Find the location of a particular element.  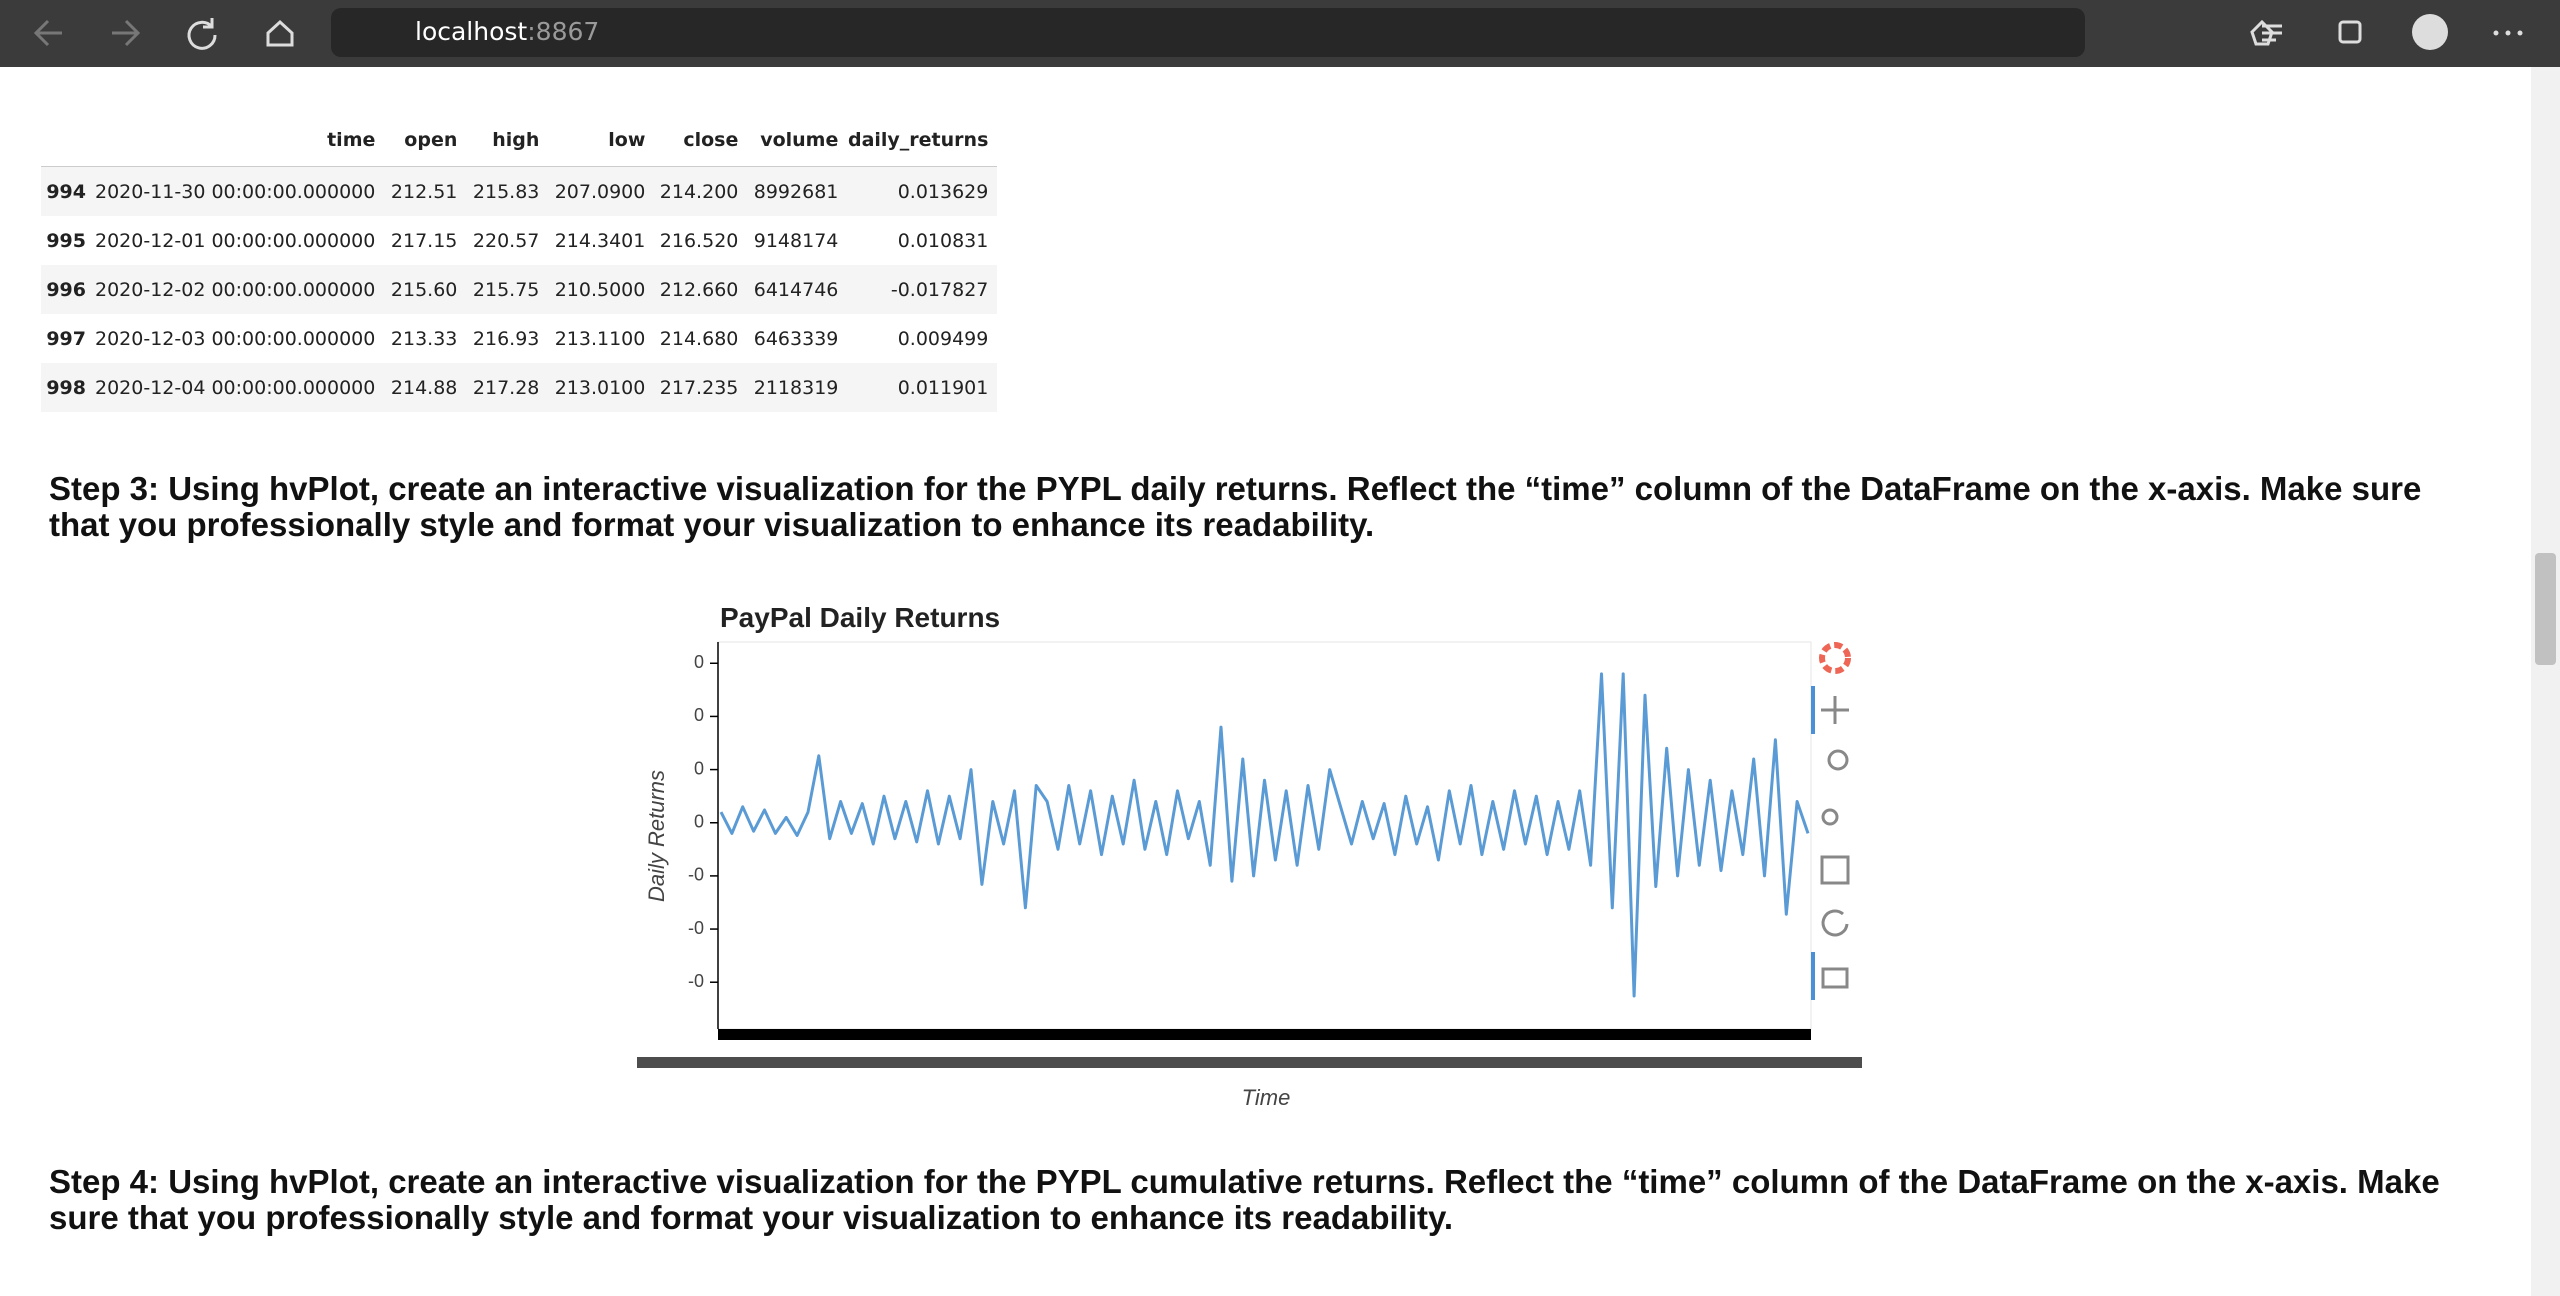

table-cell: 215.75 is located at coordinates (507, 289).